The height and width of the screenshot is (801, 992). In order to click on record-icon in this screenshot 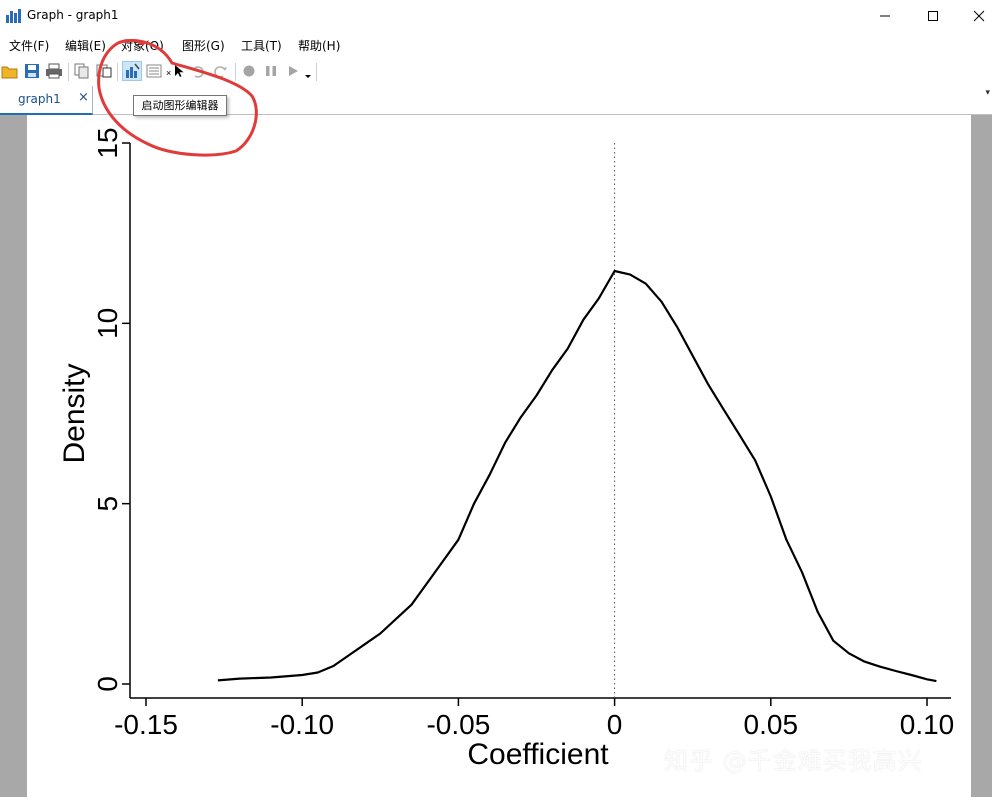, I will do `click(249, 71)`.